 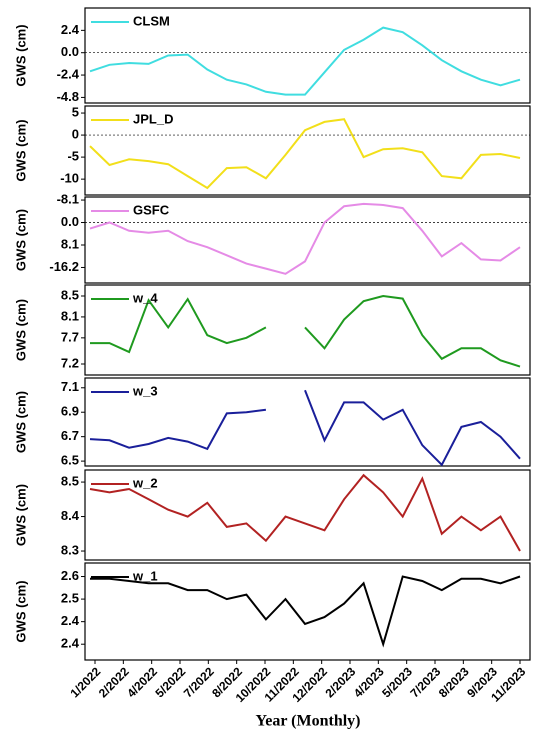 I want to click on x-tick-label: 2/2023, so click(x=341, y=682).